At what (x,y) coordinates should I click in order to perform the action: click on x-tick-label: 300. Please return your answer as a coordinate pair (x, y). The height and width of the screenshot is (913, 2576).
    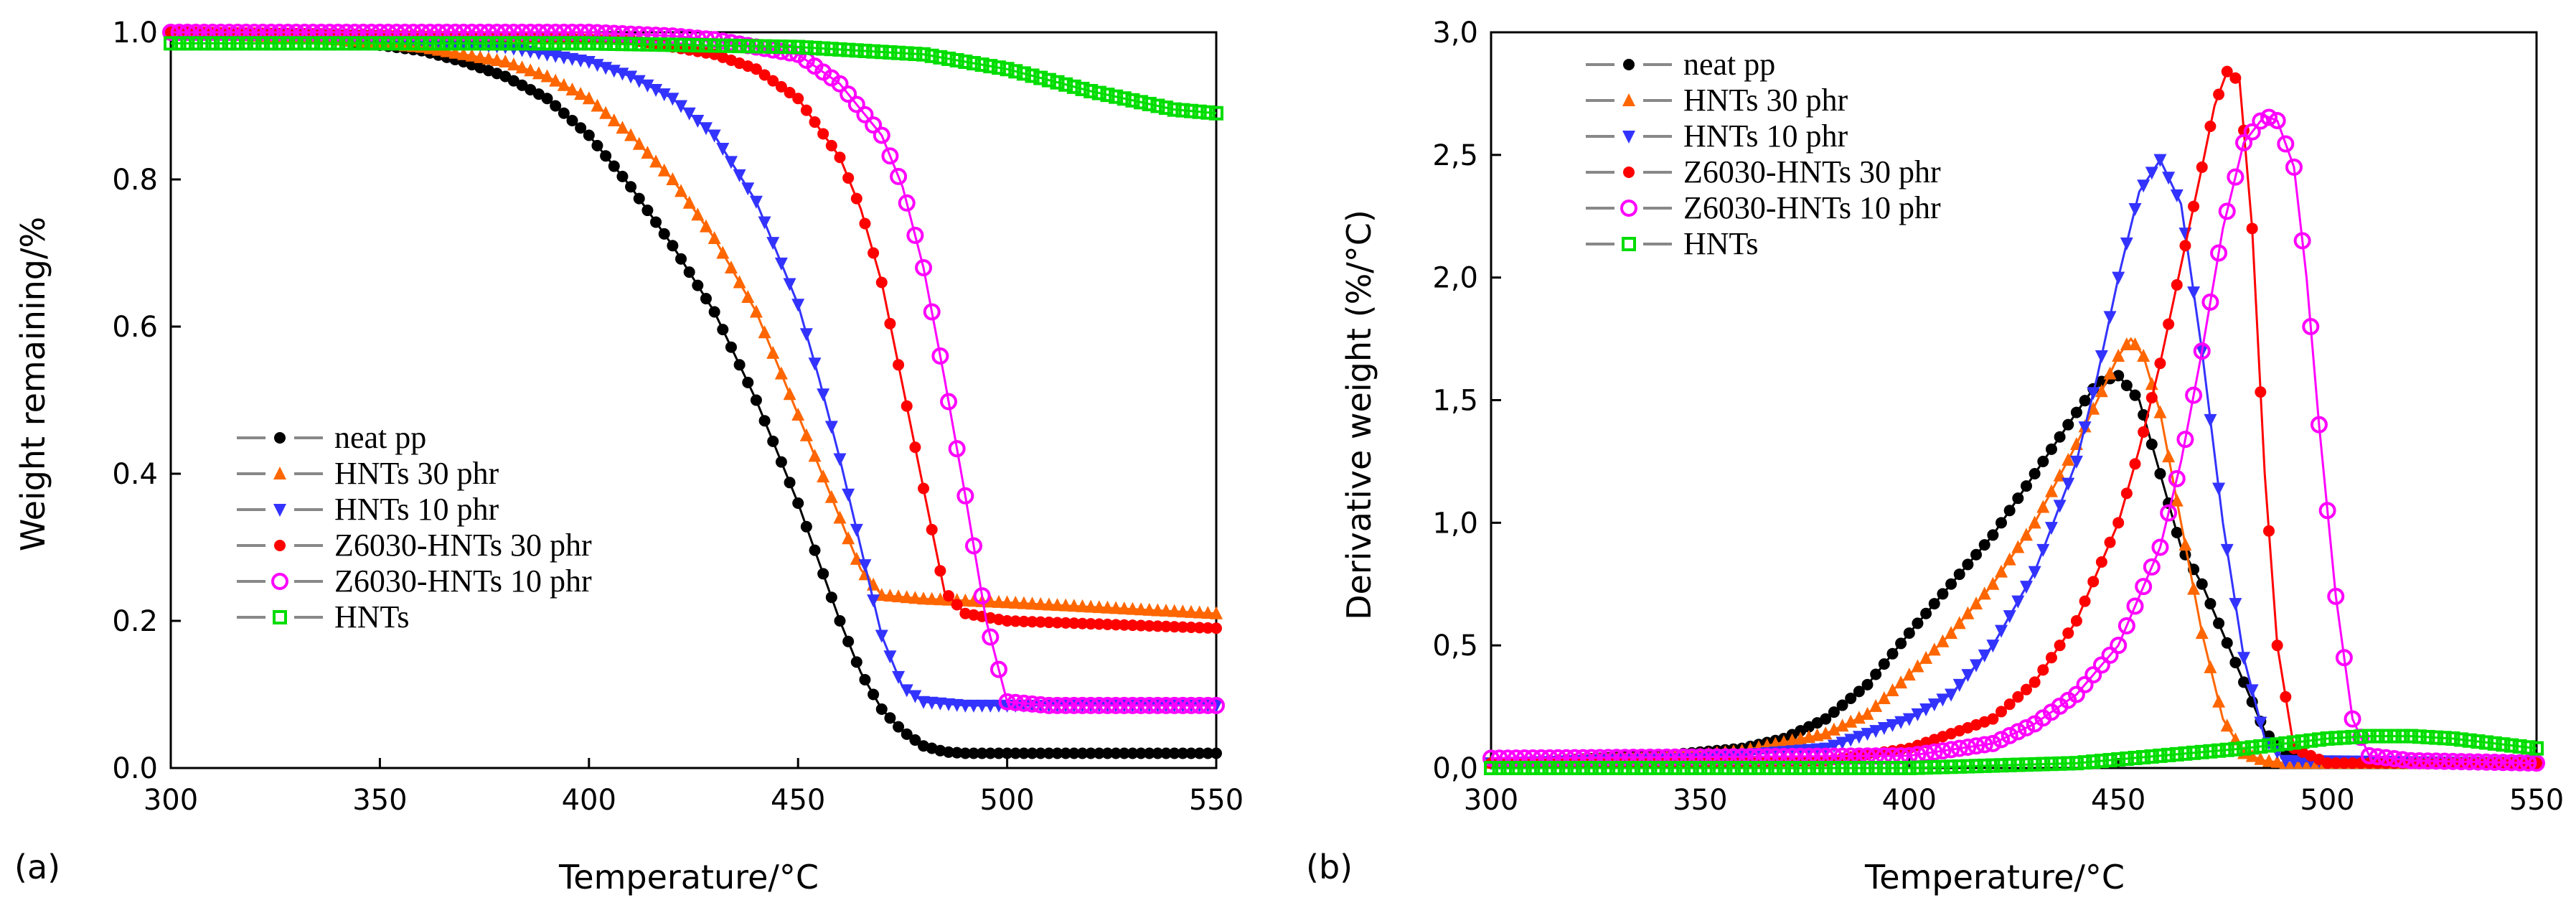
    Looking at the image, I should click on (171, 800).